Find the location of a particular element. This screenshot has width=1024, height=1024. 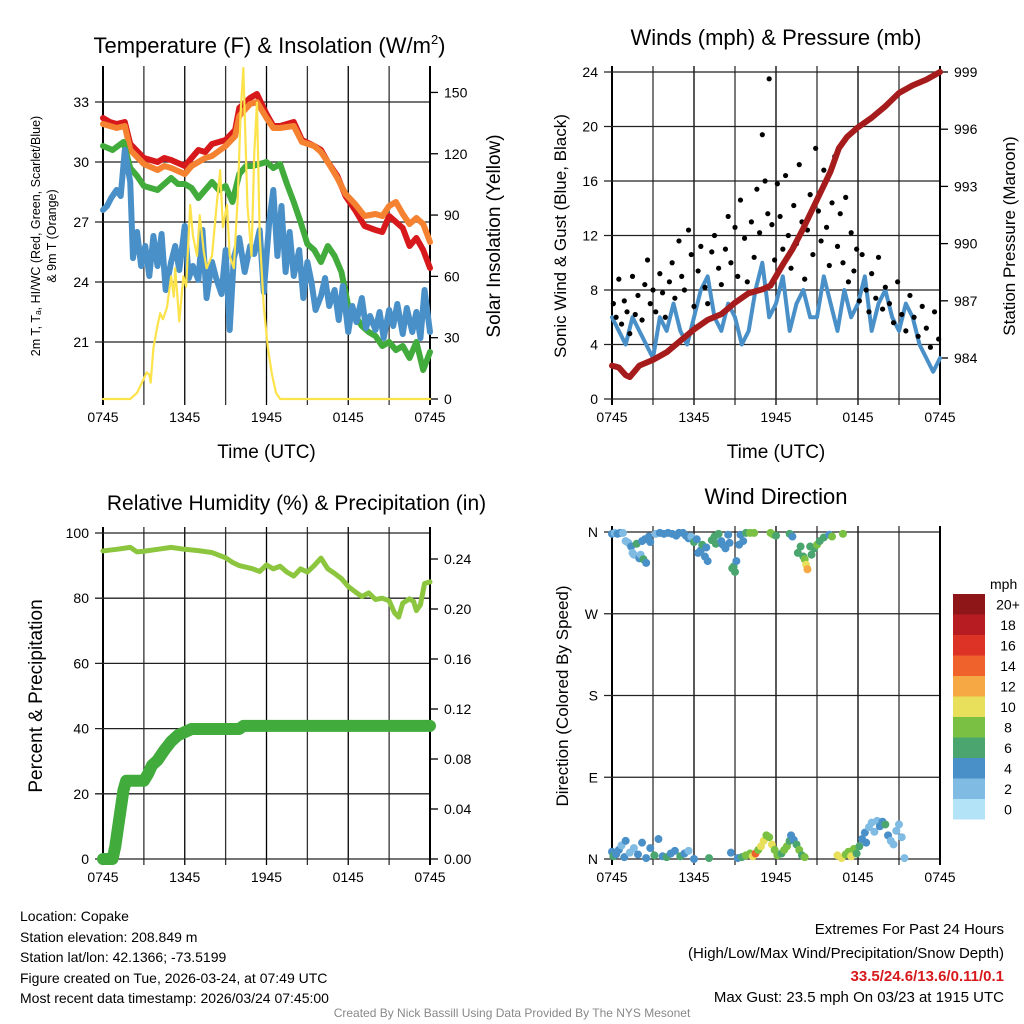

colorbar-tick-label: 0 is located at coordinates (1008, 809).